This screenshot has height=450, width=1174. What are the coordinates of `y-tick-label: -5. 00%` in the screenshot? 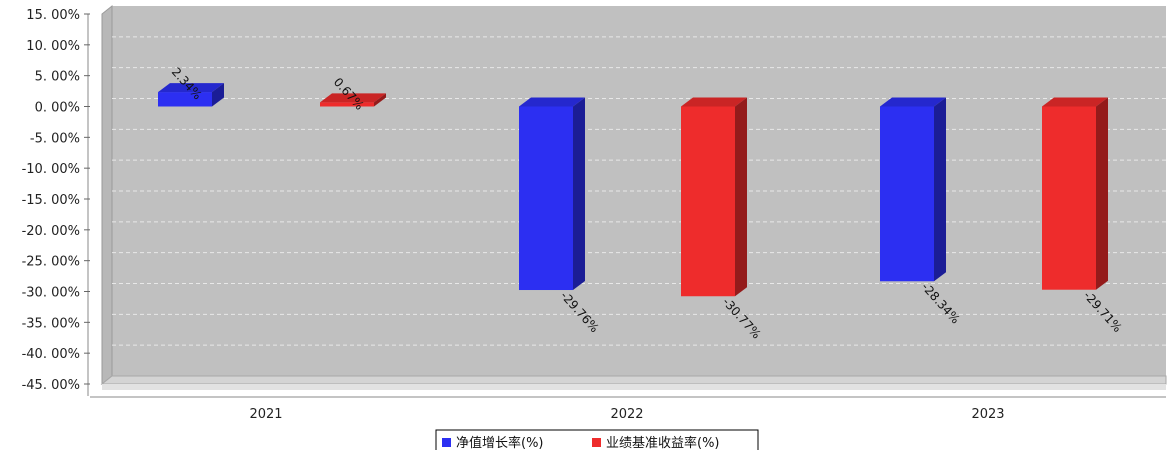 It's located at (55, 138).